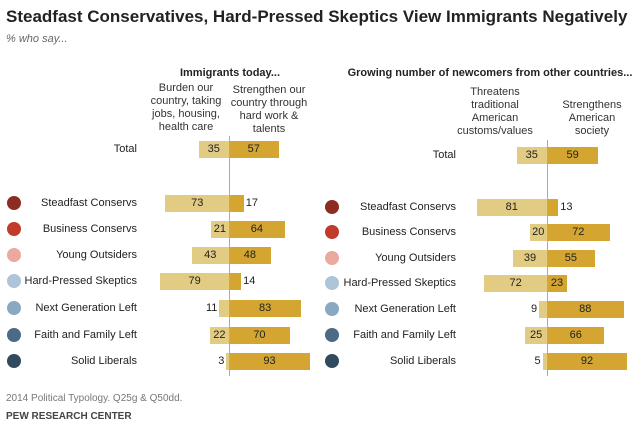 This screenshot has width=640, height=439. I want to click on data-label-positive: 83, so click(265, 308).